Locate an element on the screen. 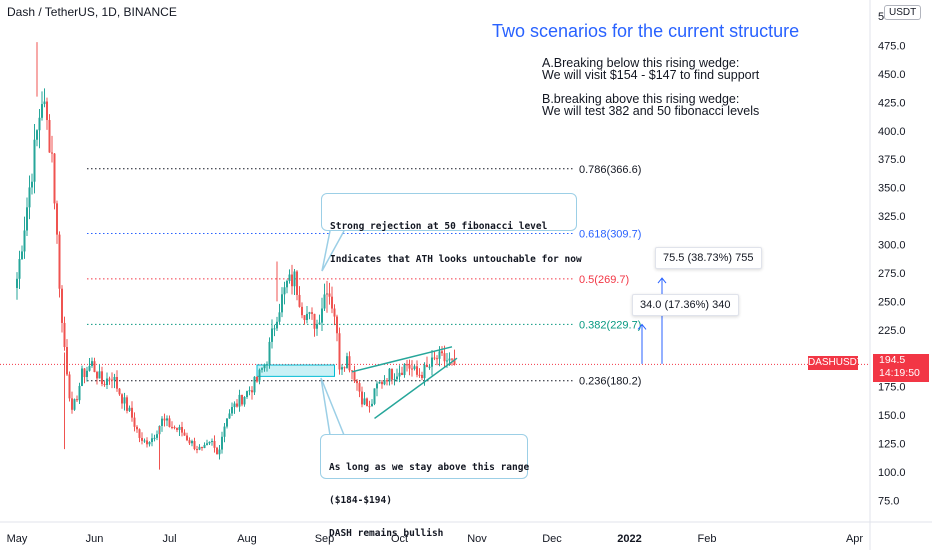 The width and height of the screenshot is (932, 550). support-zone-rect is located at coordinates (295, 370).